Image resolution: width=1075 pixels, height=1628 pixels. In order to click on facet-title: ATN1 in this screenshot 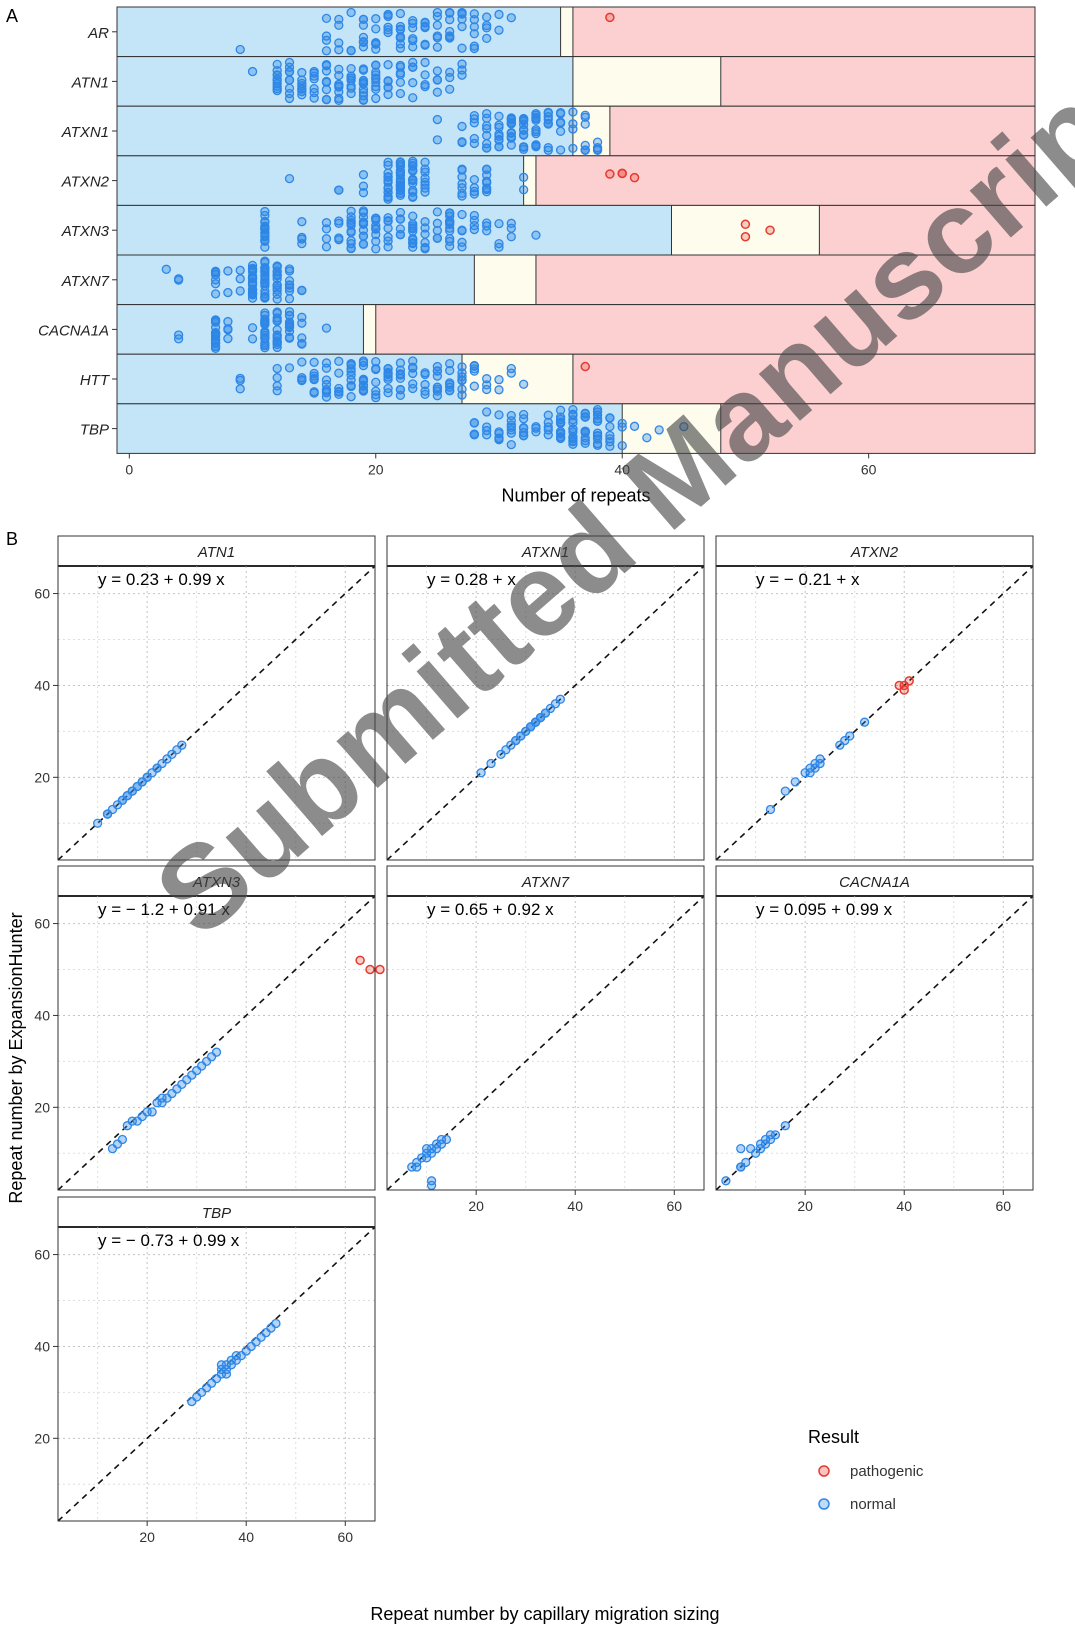, I will do `click(216, 552)`.